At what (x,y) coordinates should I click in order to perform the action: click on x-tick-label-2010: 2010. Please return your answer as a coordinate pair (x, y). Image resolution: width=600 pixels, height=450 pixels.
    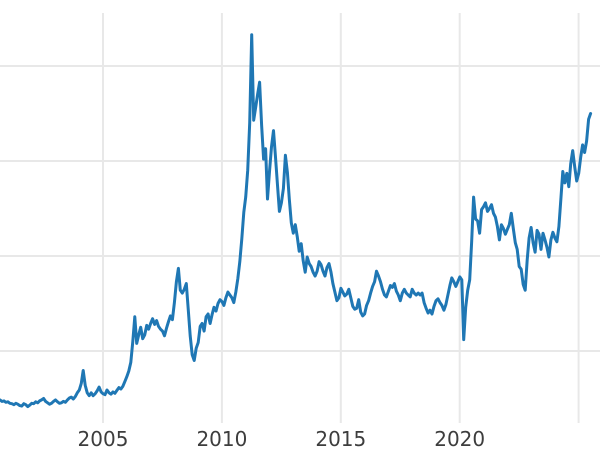
    Looking at the image, I should click on (221, 438).